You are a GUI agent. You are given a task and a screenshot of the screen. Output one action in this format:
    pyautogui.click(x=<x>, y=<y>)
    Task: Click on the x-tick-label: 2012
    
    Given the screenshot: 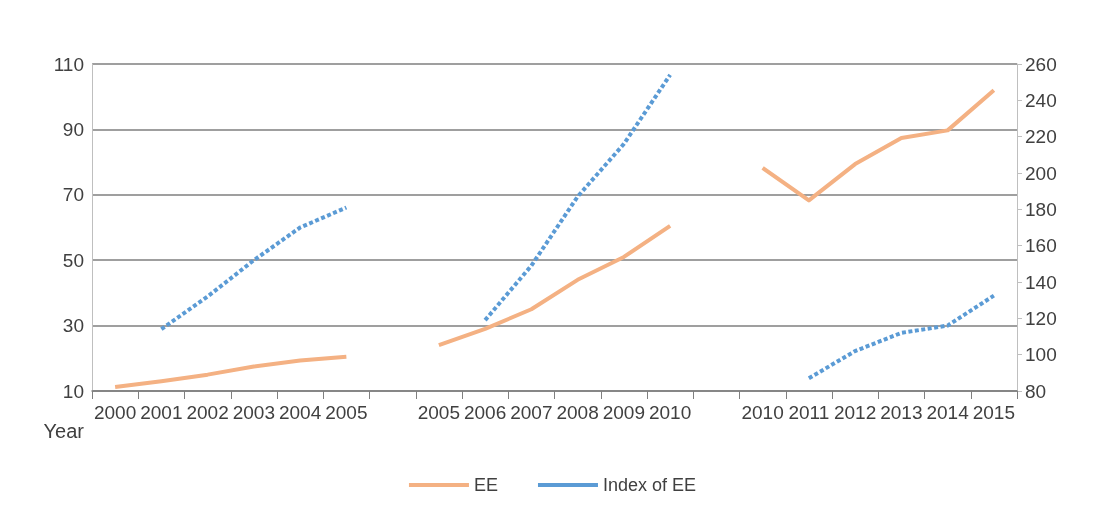 What is the action you would take?
    pyautogui.click(x=855, y=412)
    